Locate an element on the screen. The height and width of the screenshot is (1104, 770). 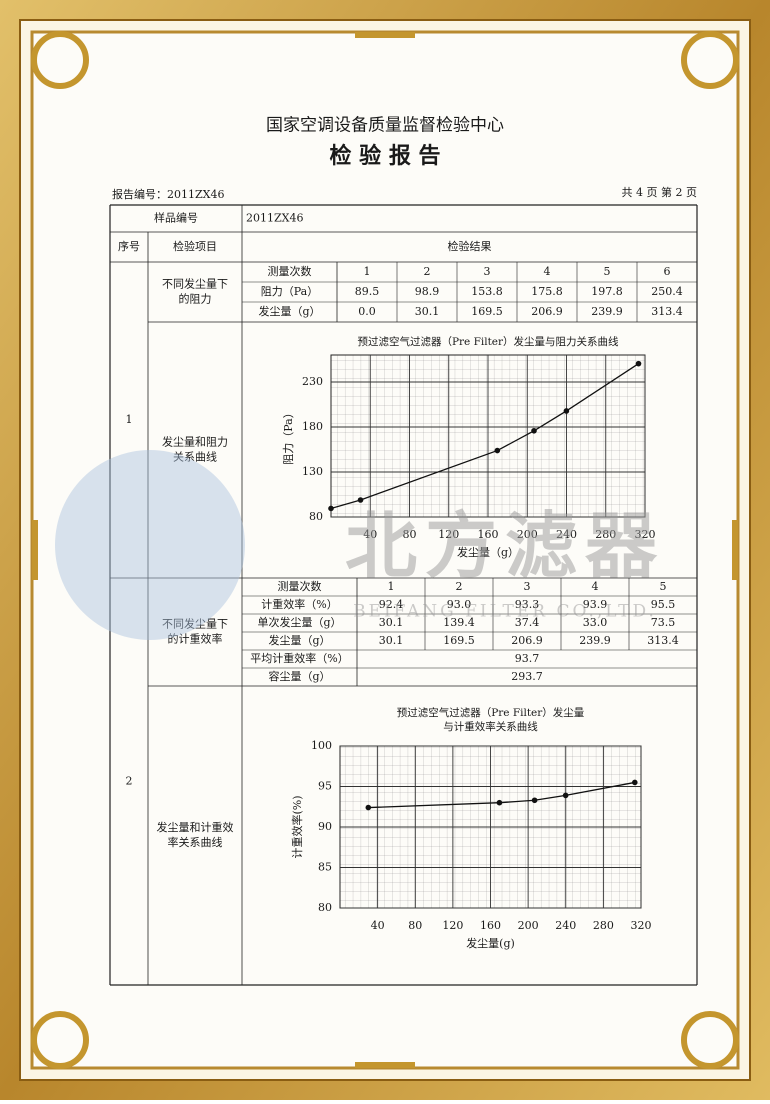
label: 样品编号 is located at coordinates (176, 218).